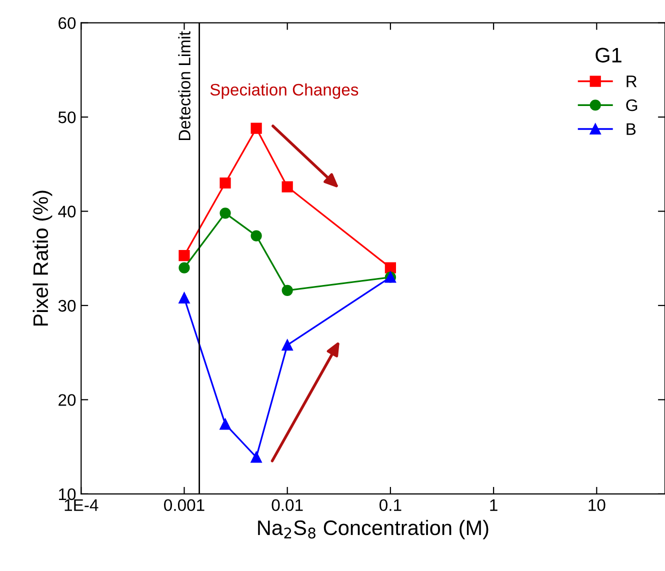 This screenshot has height=571, width=665. I want to click on x-tick-label: 10, so click(597, 505).